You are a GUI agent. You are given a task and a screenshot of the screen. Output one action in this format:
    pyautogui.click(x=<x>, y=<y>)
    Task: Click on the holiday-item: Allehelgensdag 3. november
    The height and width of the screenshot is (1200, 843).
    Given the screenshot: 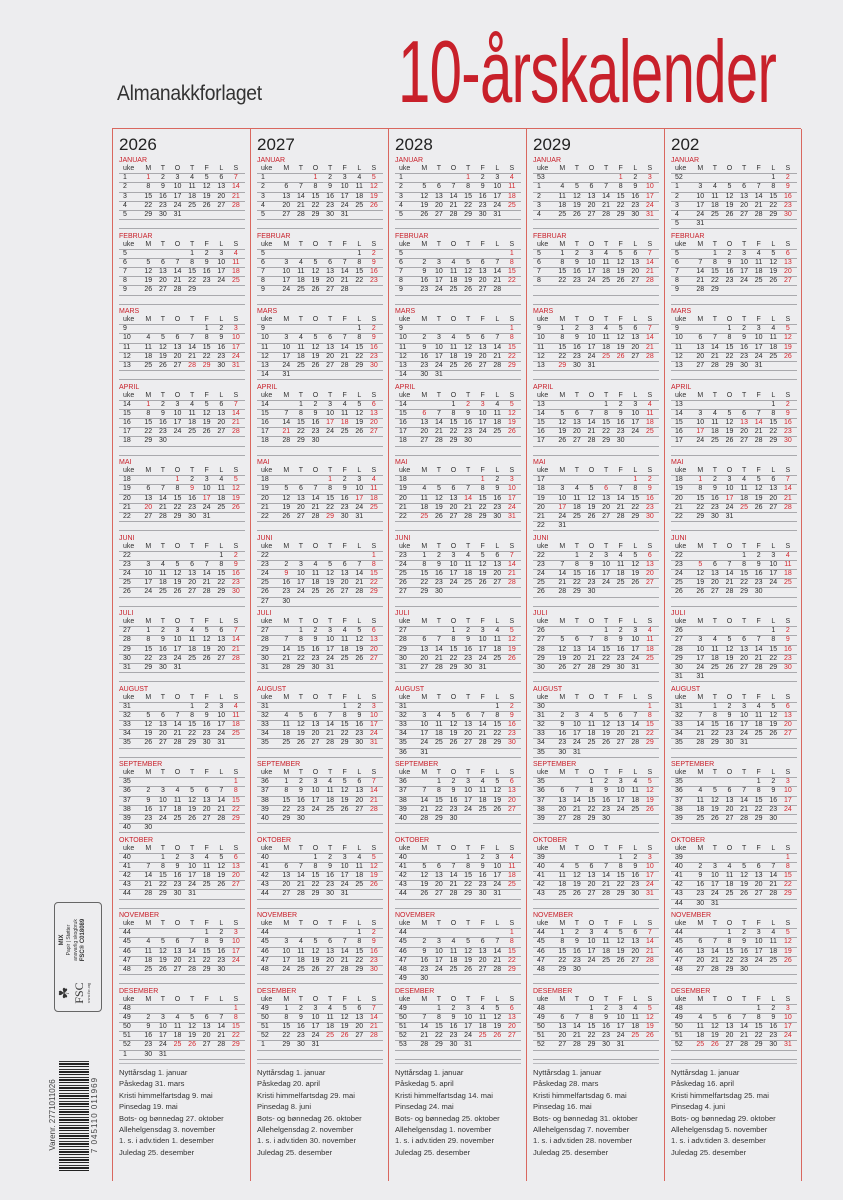 What is the action you would take?
    pyautogui.click(x=167, y=1130)
    